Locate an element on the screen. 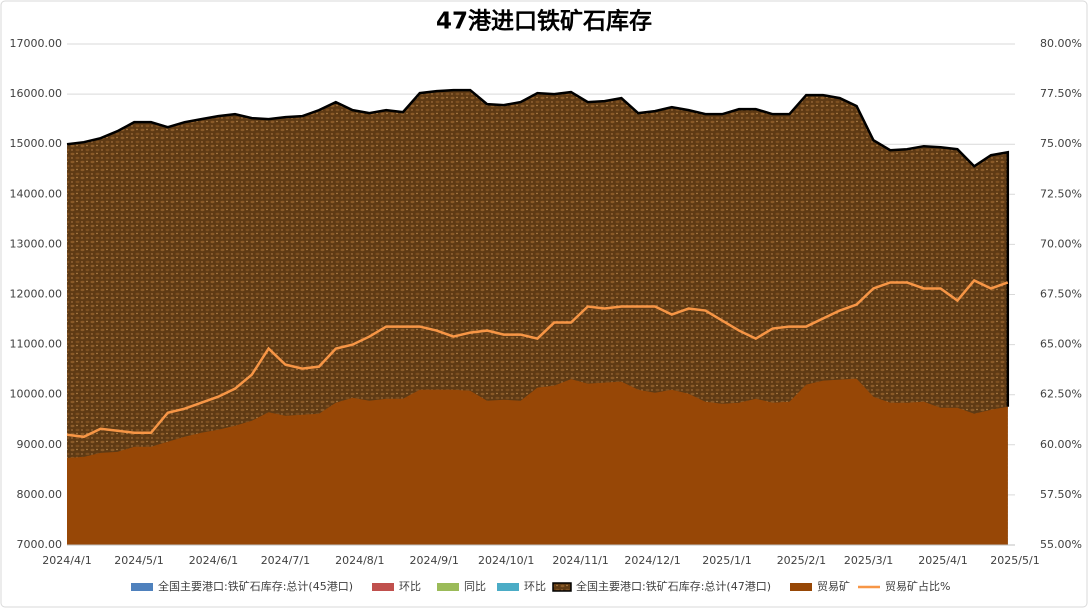 This screenshot has width=1088, height=608. x-tick-label: 2025/2/1 is located at coordinates (801, 560).